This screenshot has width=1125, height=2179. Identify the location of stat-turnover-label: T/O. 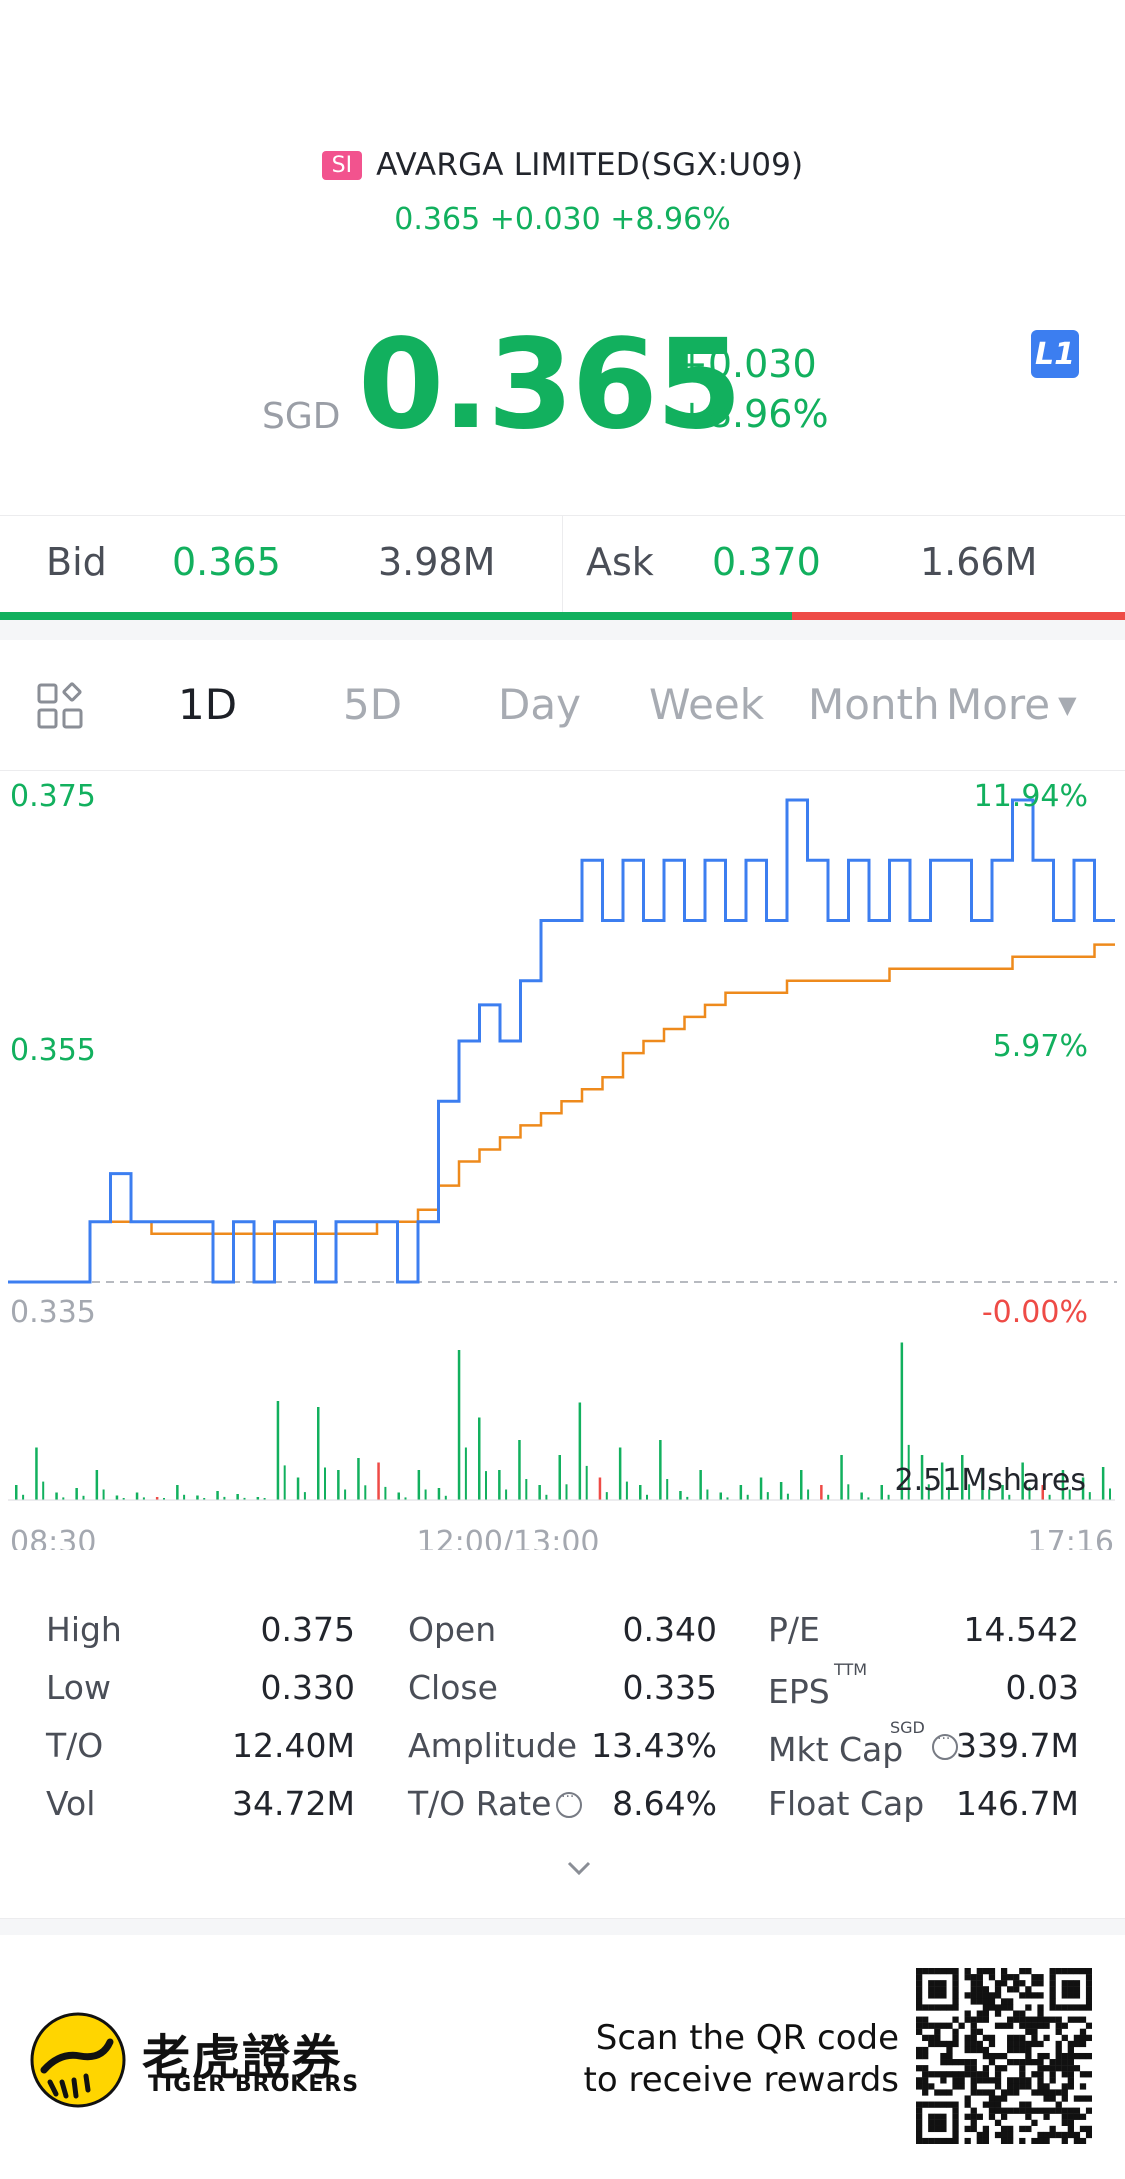
(75, 1745).